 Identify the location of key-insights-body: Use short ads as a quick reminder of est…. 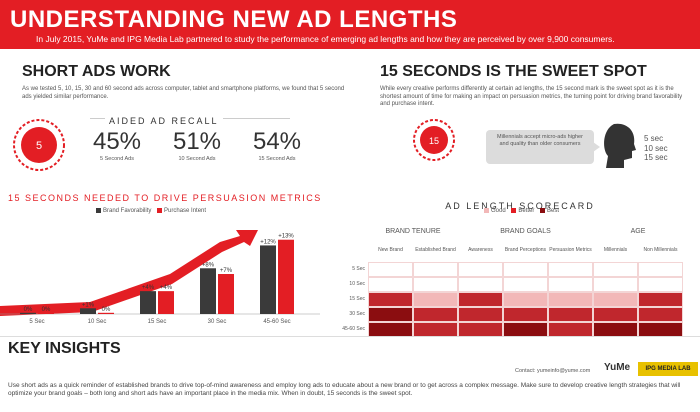
(344, 390).